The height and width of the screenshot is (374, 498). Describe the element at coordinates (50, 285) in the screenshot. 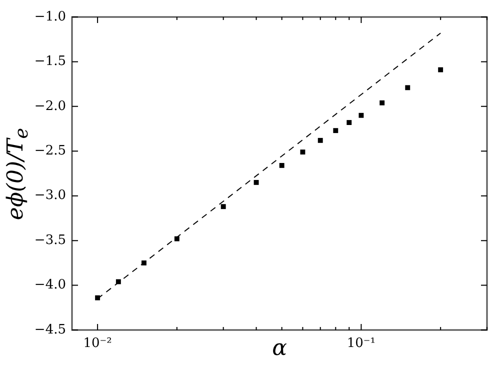

I see `y-tick-label: −4.0` at that location.